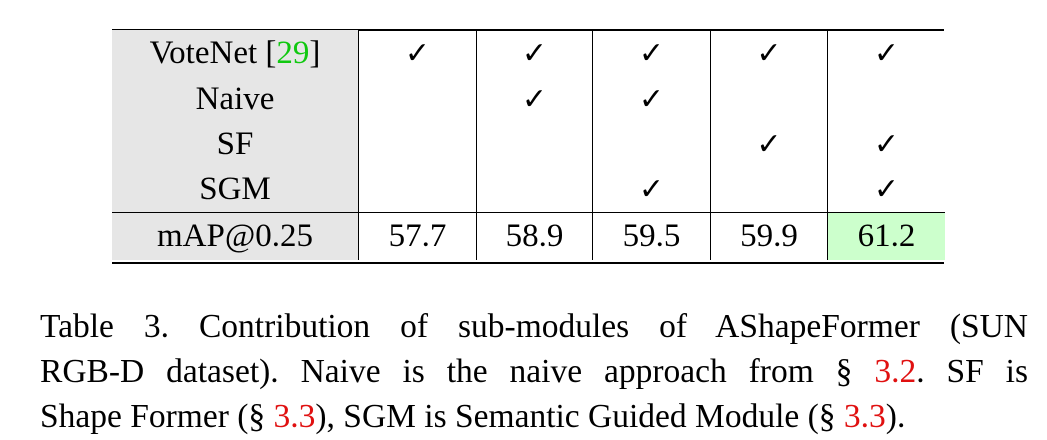 This screenshot has width=1047, height=440. Describe the element at coordinates (235, 190) in the screenshot. I see `row-label-sgm: SGM` at that location.